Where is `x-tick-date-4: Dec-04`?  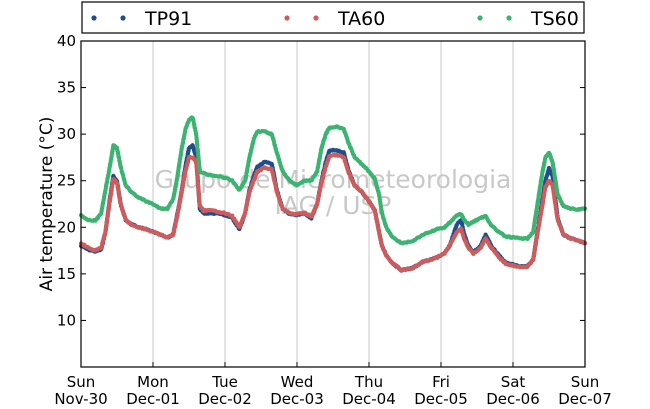 x-tick-date-4: Dec-04 is located at coordinates (369, 399).